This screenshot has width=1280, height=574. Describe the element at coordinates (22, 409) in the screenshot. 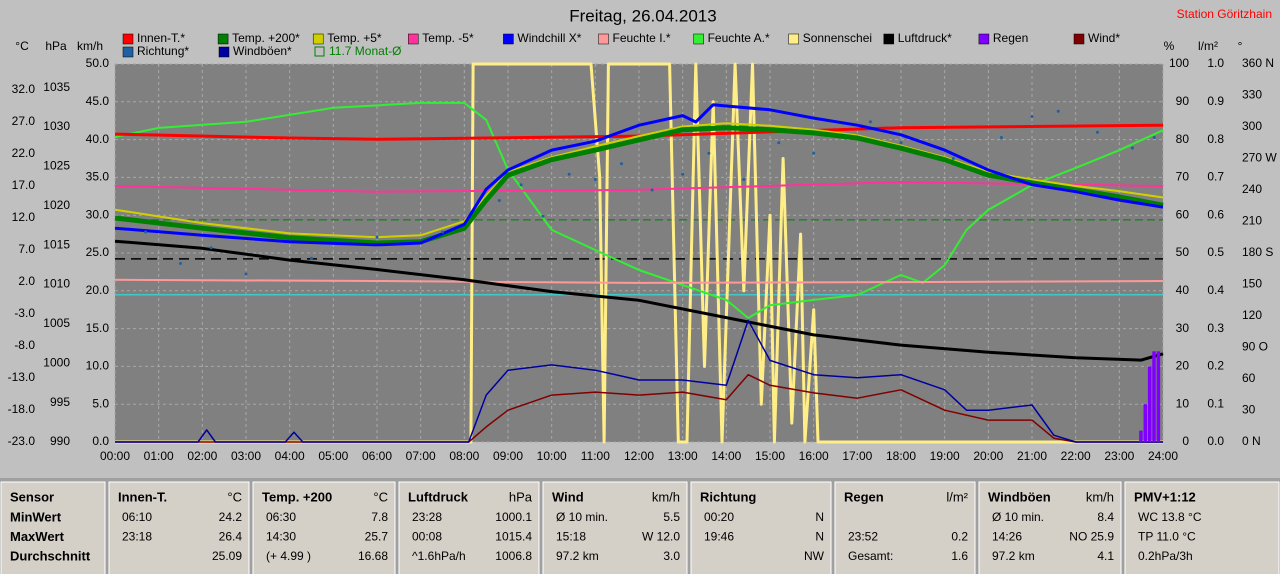

I see `y-tick-label: -18.0` at that location.